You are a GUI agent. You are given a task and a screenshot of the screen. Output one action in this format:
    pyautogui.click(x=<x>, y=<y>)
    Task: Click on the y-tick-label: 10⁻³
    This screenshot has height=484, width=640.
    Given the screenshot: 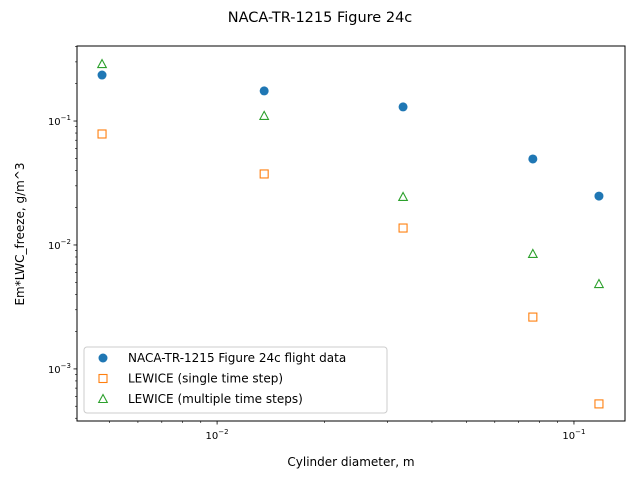 What is the action you would take?
    pyautogui.click(x=59, y=369)
    